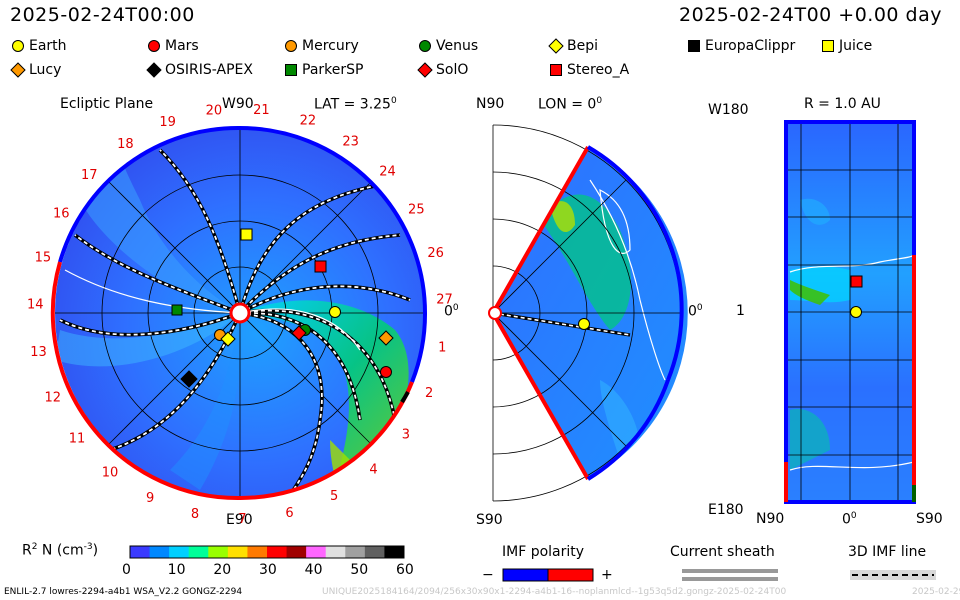 The width and height of the screenshot is (960, 600). I want to click on legend-label: Venus, so click(457, 46).